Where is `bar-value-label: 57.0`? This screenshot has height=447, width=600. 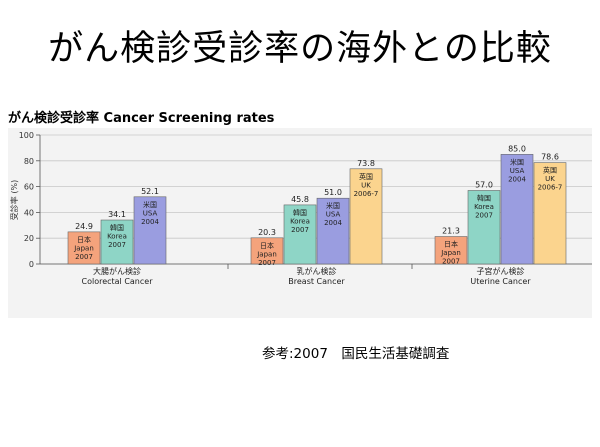 bar-value-label: 57.0 is located at coordinates (484, 184).